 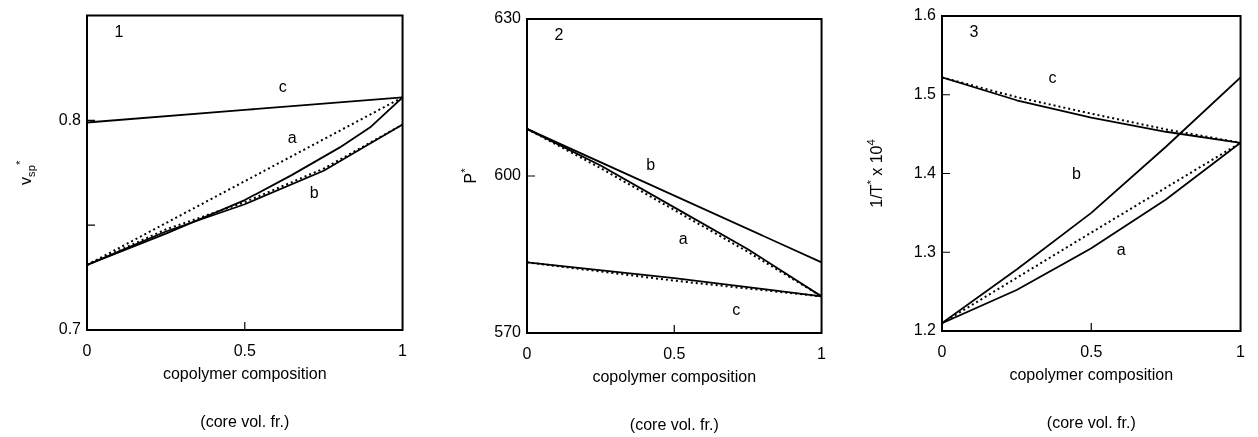 What do you see at coordinates (925, 330) in the screenshot?
I see `y-tick-label: 1.2` at bounding box center [925, 330].